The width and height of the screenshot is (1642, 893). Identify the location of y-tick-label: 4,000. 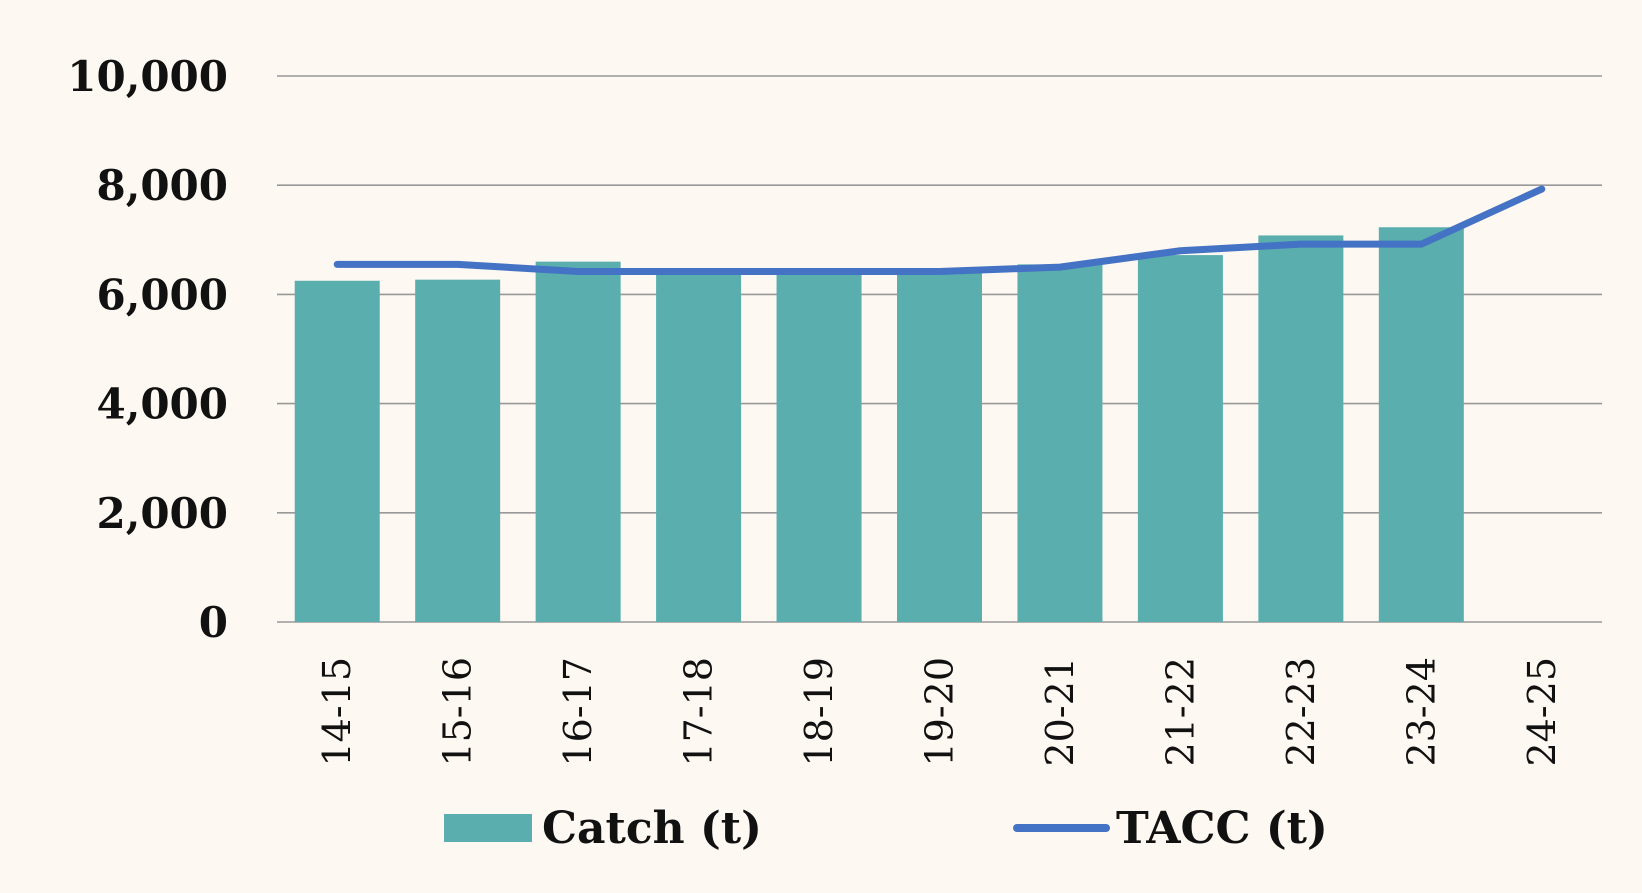
(162, 404).